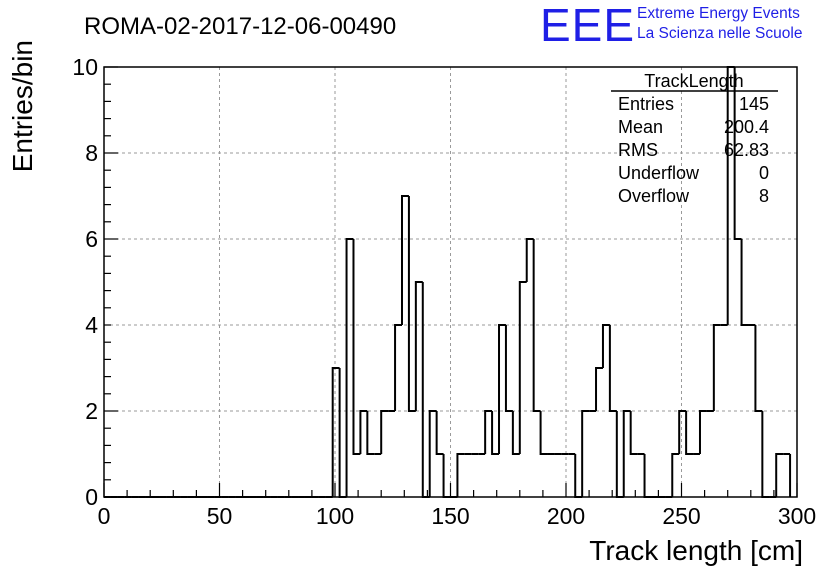 The height and width of the screenshot is (572, 836). What do you see at coordinates (754, 104) in the screenshot?
I see `stats-value: 145` at bounding box center [754, 104].